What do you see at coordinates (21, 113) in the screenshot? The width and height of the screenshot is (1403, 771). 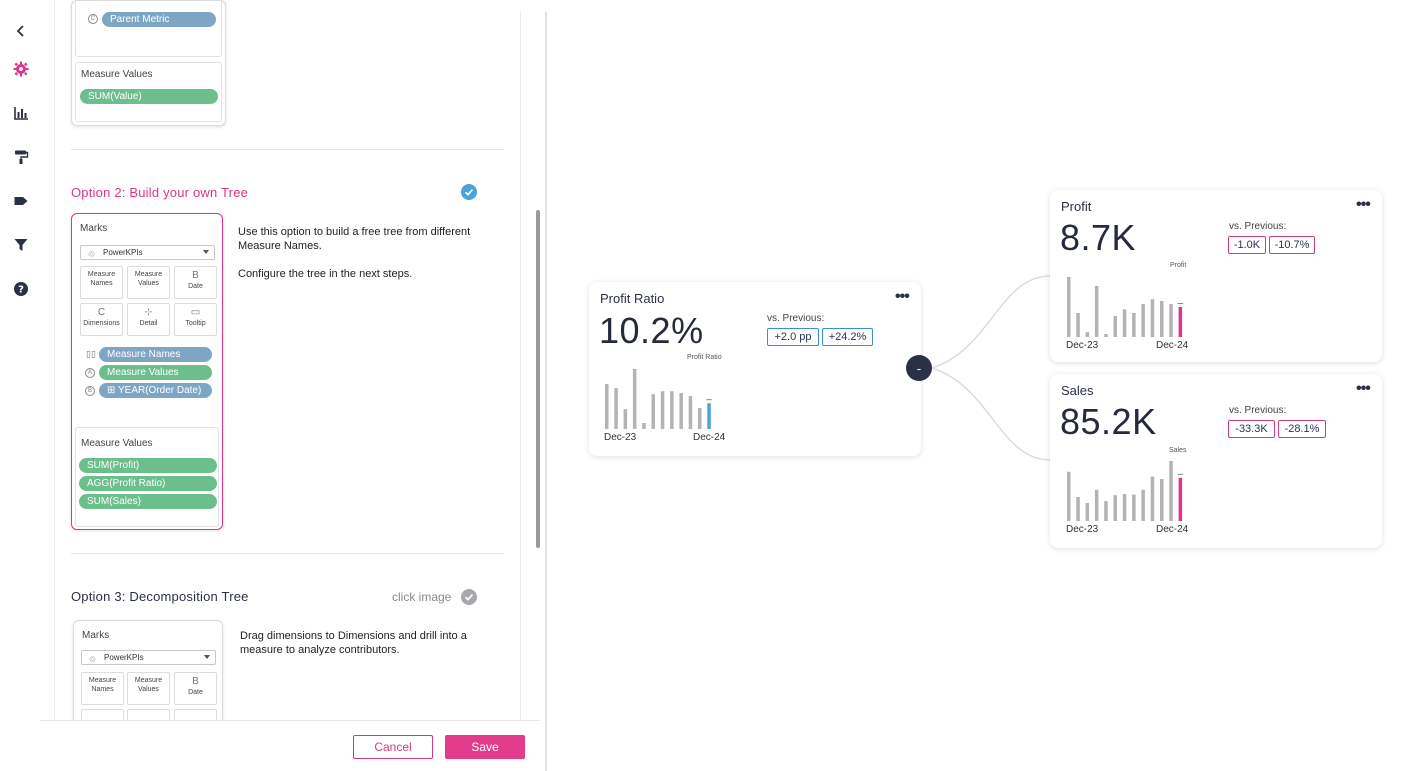 I see `bar-chart-icon` at bounding box center [21, 113].